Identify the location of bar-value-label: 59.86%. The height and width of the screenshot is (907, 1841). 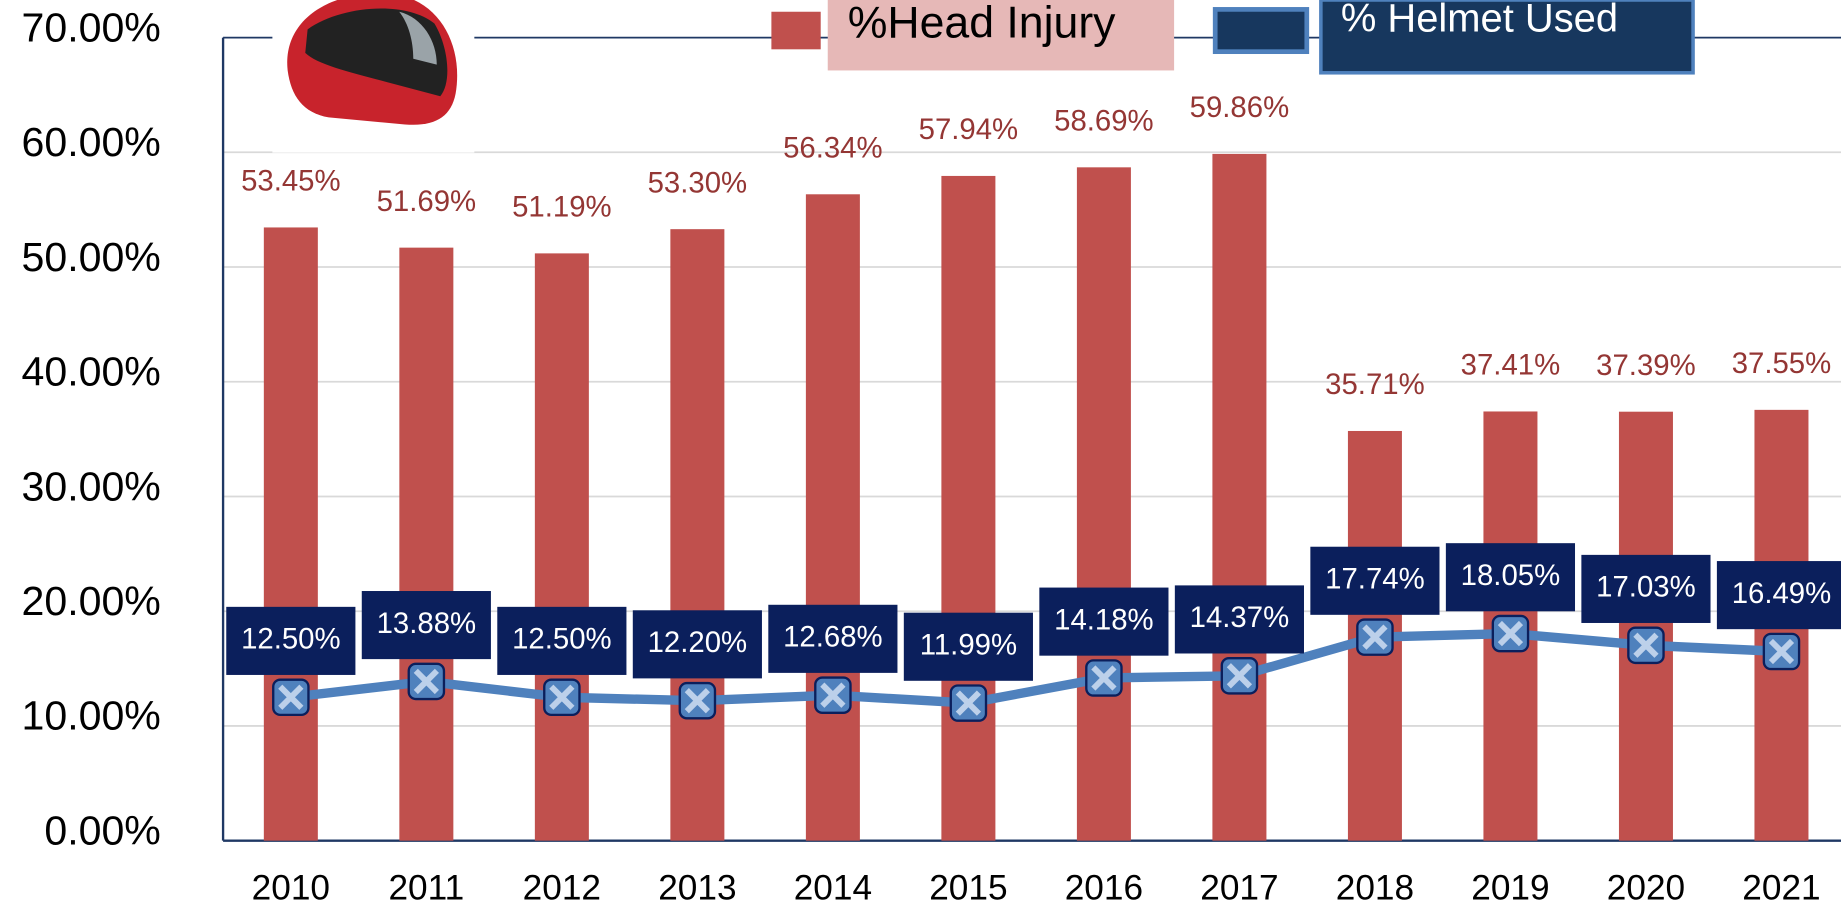
(1240, 107).